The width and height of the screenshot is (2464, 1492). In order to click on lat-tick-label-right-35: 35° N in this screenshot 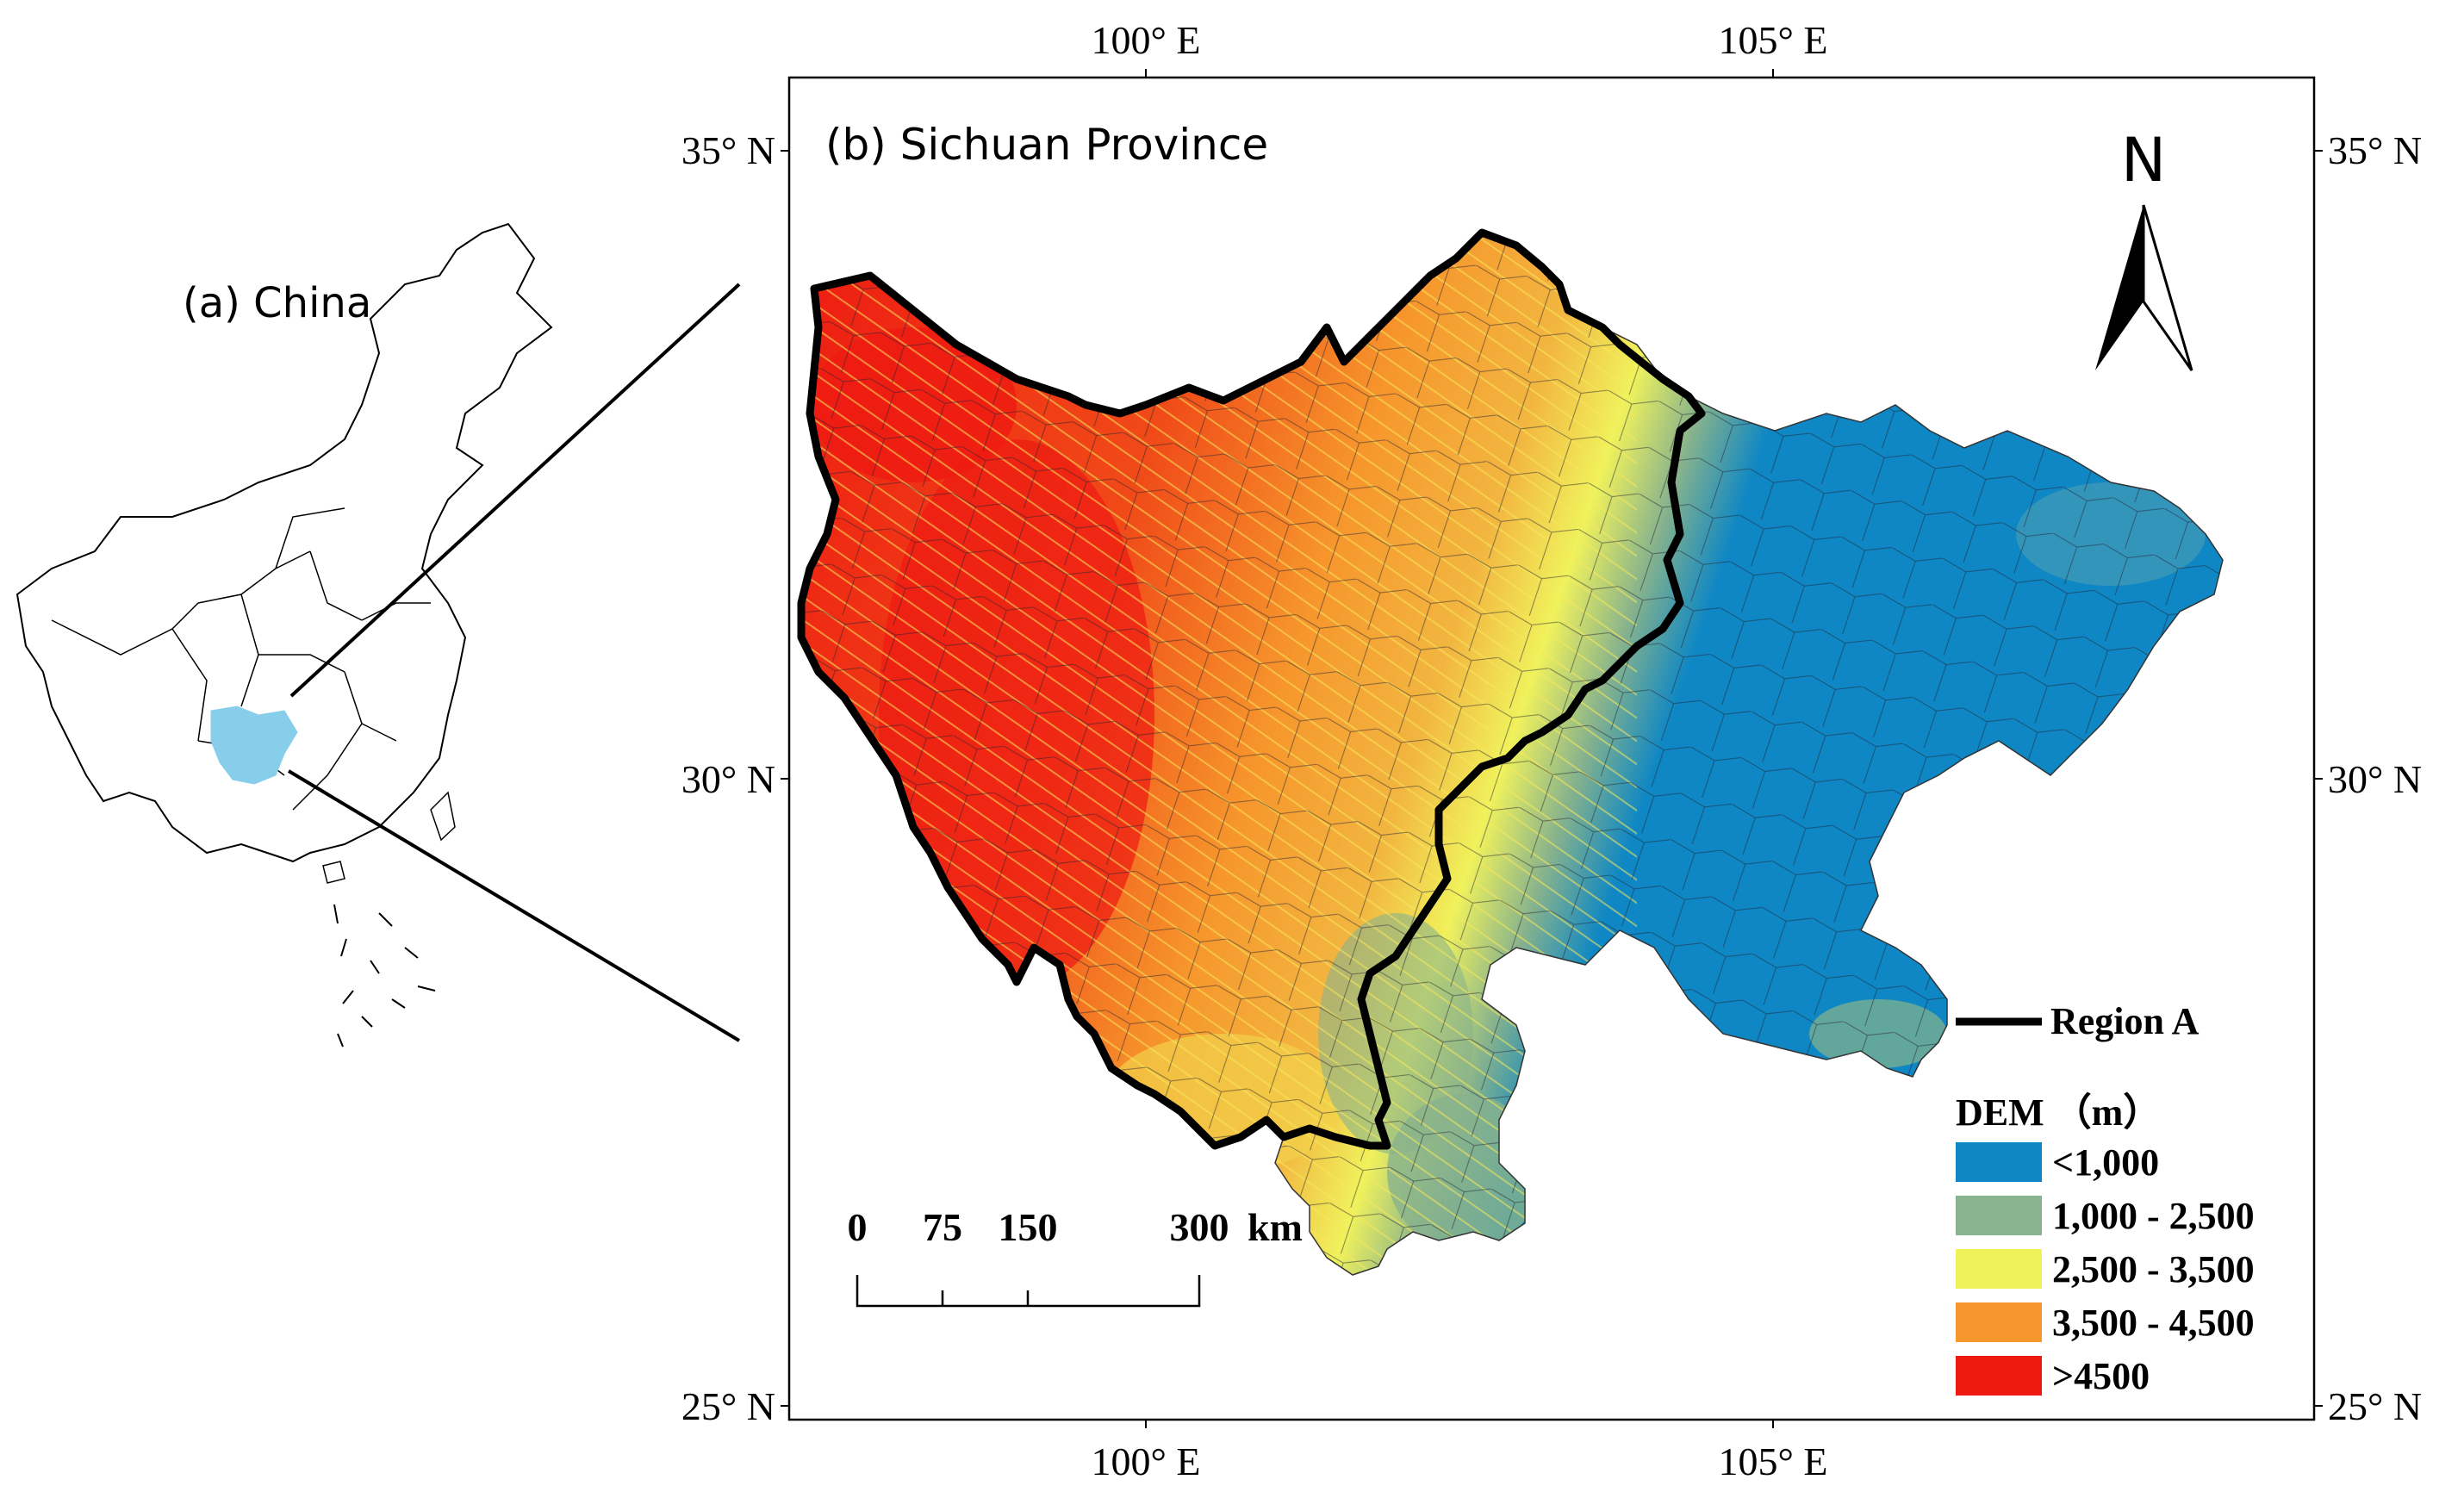, I will do `click(2375, 150)`.